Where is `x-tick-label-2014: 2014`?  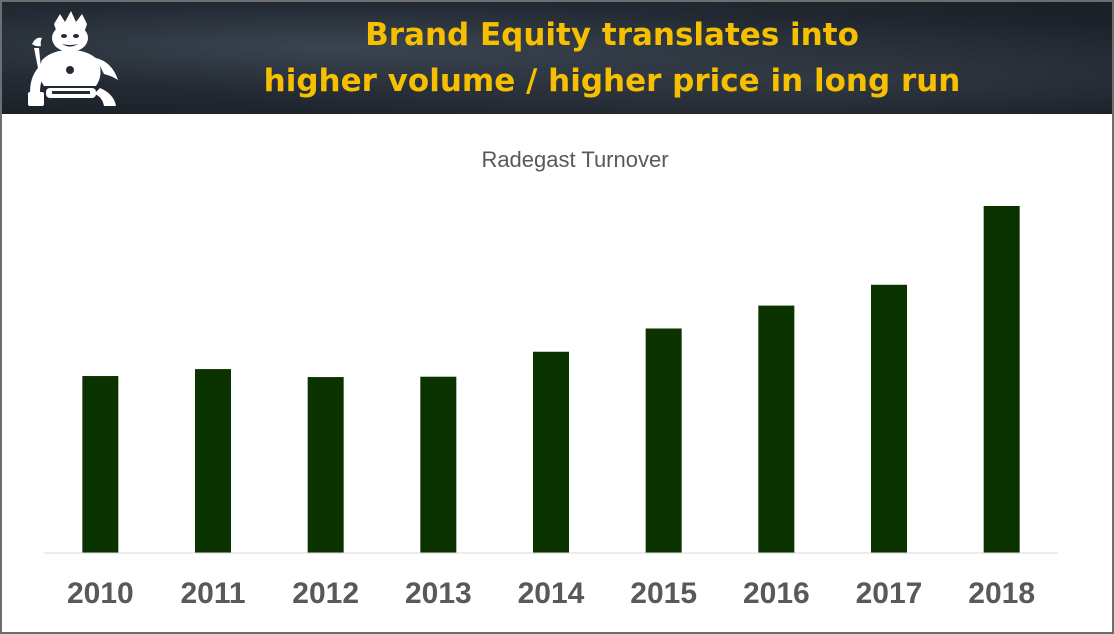
x-tick-label-2014: 2014 is located at coordinates (551, 593).